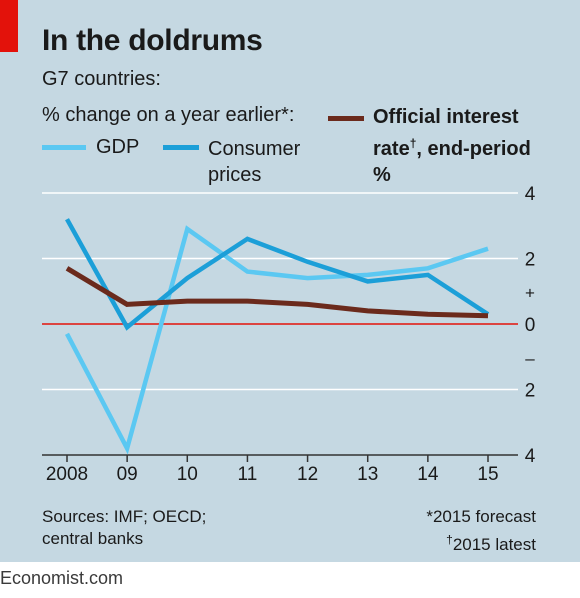  Describe the element at coordinates (152, 40) in the screenshot. I see `chart-title: In the doldrums` at that location.